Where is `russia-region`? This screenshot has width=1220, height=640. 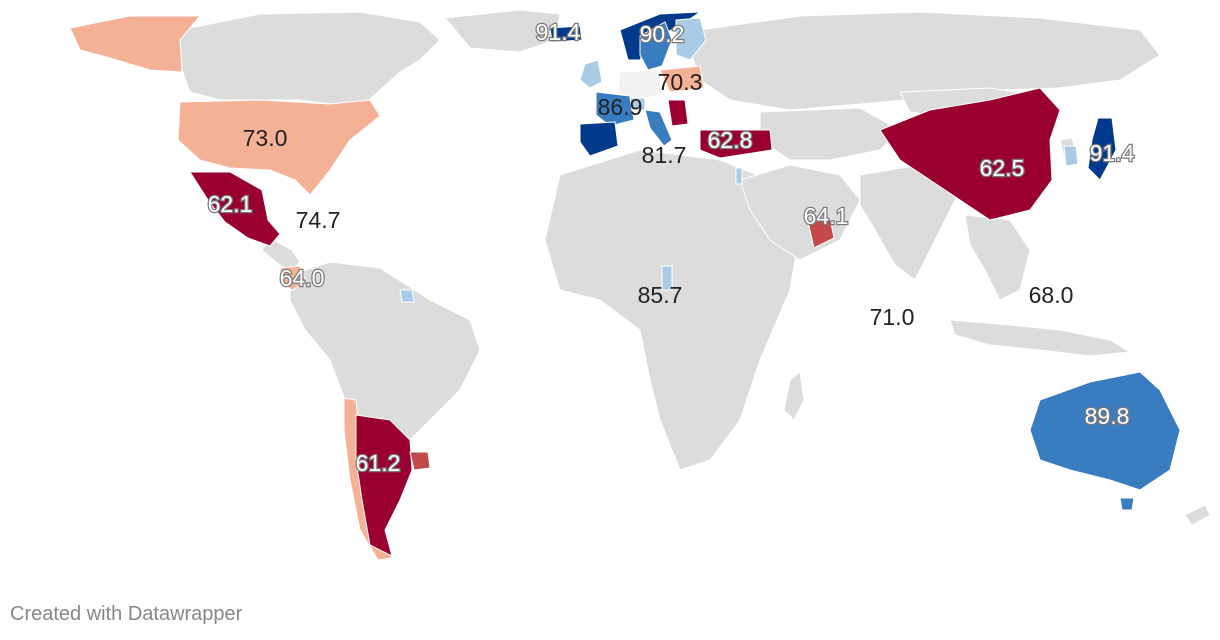
russia-region is located at coordinates (925, 61).